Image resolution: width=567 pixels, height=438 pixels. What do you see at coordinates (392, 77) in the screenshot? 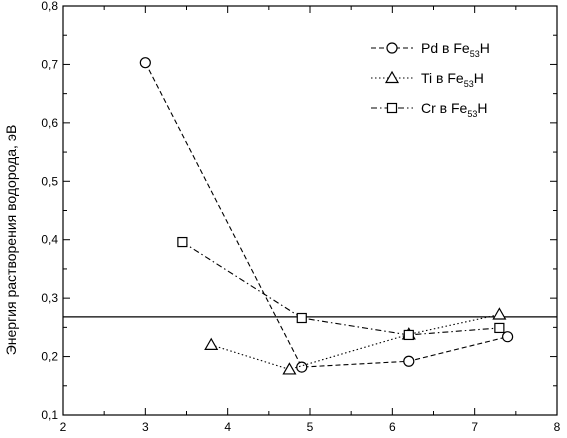
I see `legend-marker-triangle` at bounding box center [392, 77].